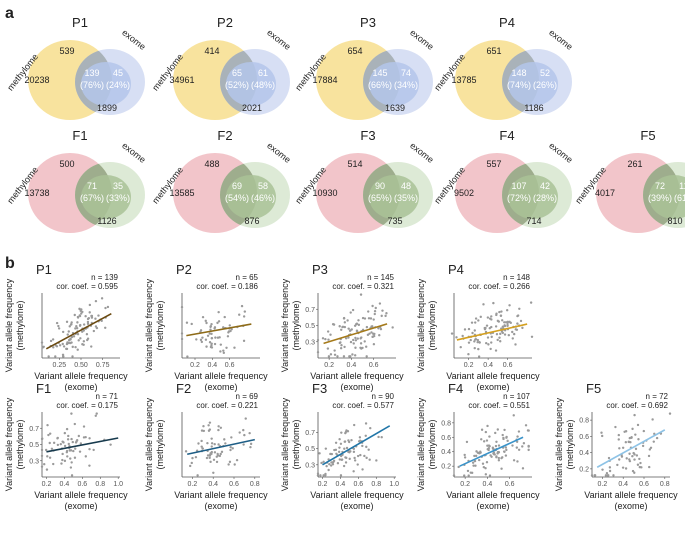 Image resolution: width=685 pixels, height=546 pixels. Describe the element at coordinates (43, 388) in the screenshot. I see `scatter-title: F1` at that location.